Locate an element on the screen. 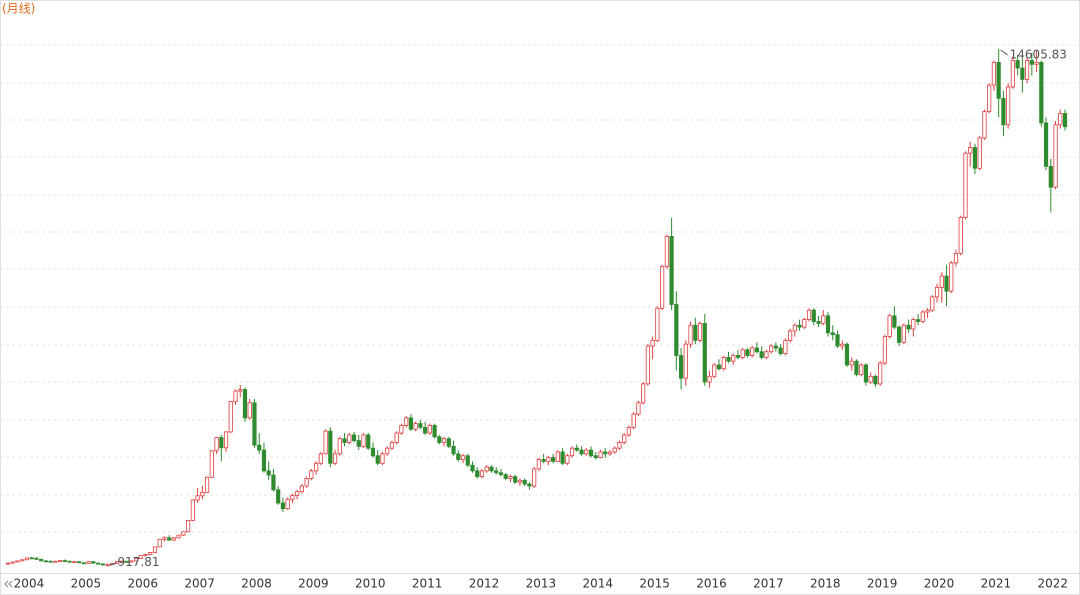  low-pointer is located at coordinates (113, 564).